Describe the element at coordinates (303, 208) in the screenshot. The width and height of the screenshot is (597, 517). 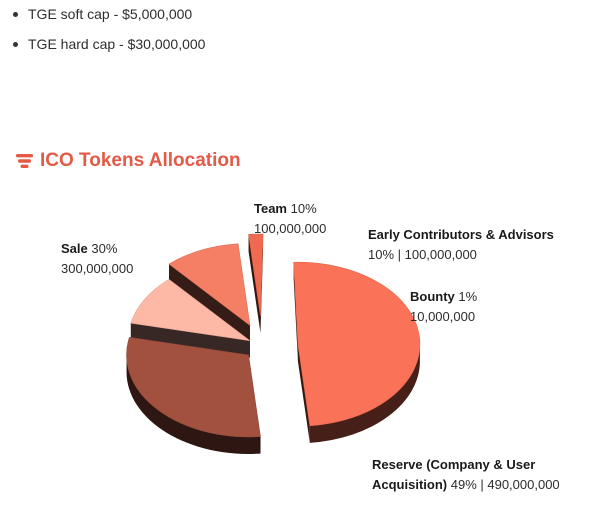
I see `label-team-pct: 10%` at that location.